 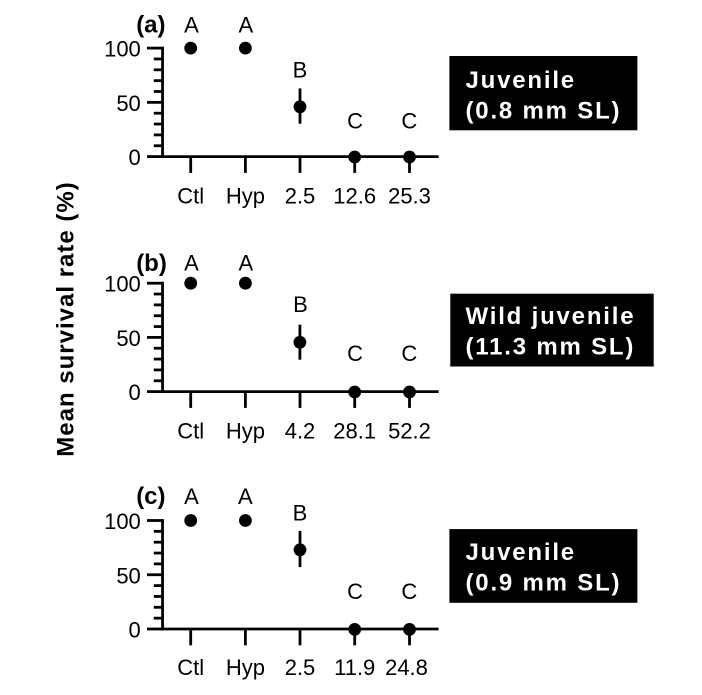 What do you see at coordinates (354, 430) in the screenshot?
I see `svg-text: 28.1` at bounding box center [354, 430].